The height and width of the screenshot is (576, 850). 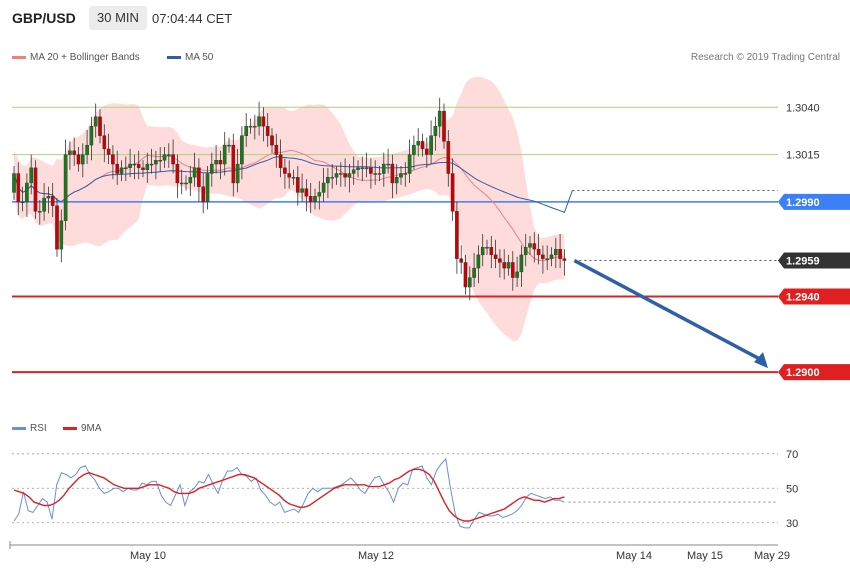 I want to click on rsi-tick-label: 30, so click(x=792, y=524).